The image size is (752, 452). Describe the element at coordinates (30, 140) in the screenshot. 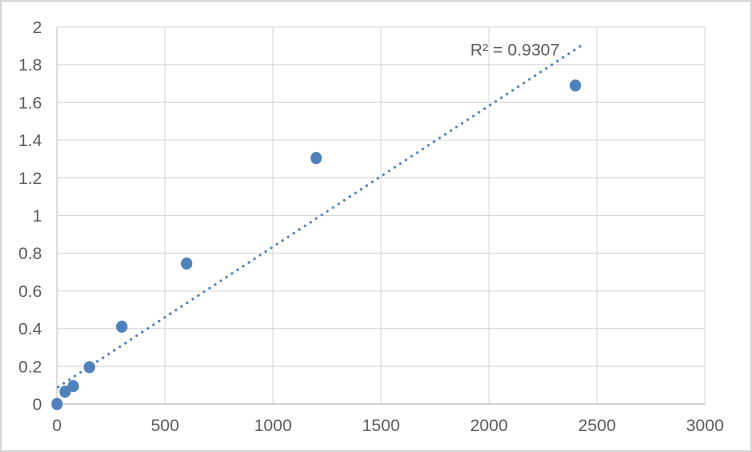

I see `y-tick-label: 1.4` at that location.